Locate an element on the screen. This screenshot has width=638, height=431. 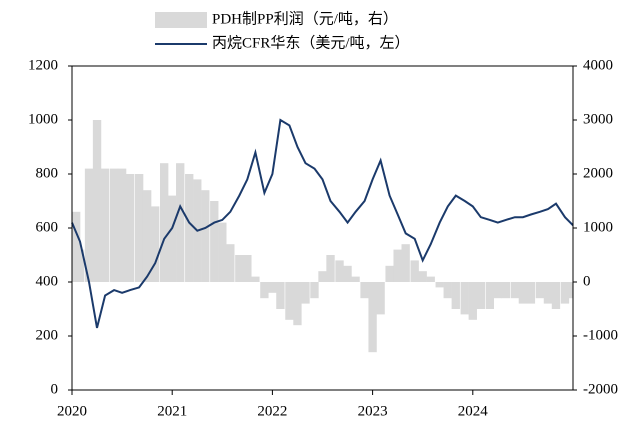
x-tick-label: 2021 is located at coordinates (172, 411).